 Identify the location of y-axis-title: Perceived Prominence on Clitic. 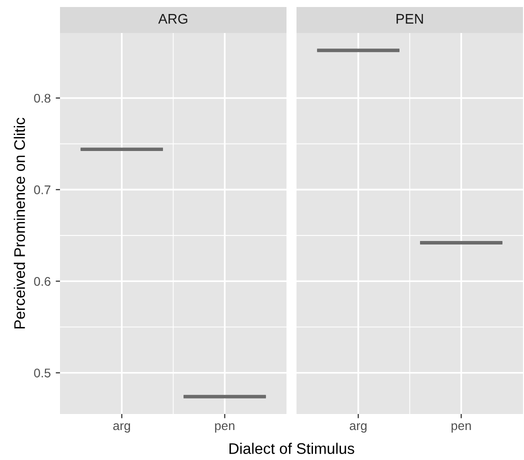
(20, 223).